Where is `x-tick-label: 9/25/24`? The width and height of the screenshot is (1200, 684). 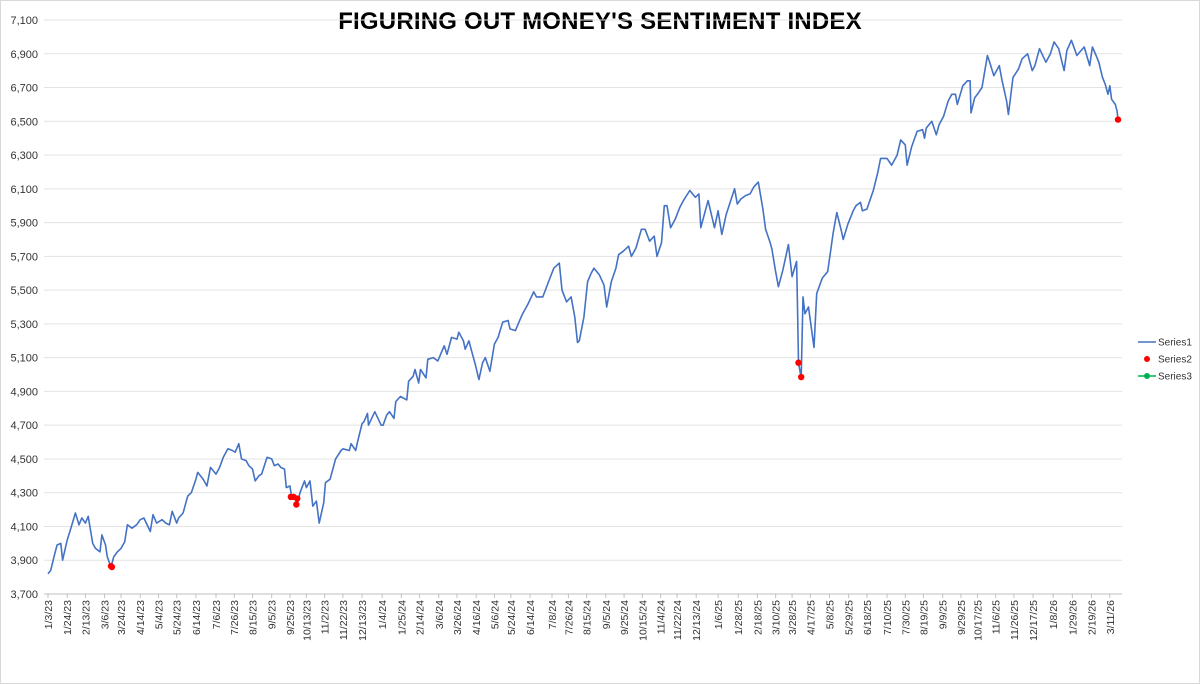
x-tick-label: 9/25/24 is located at coordinates (625, 617).